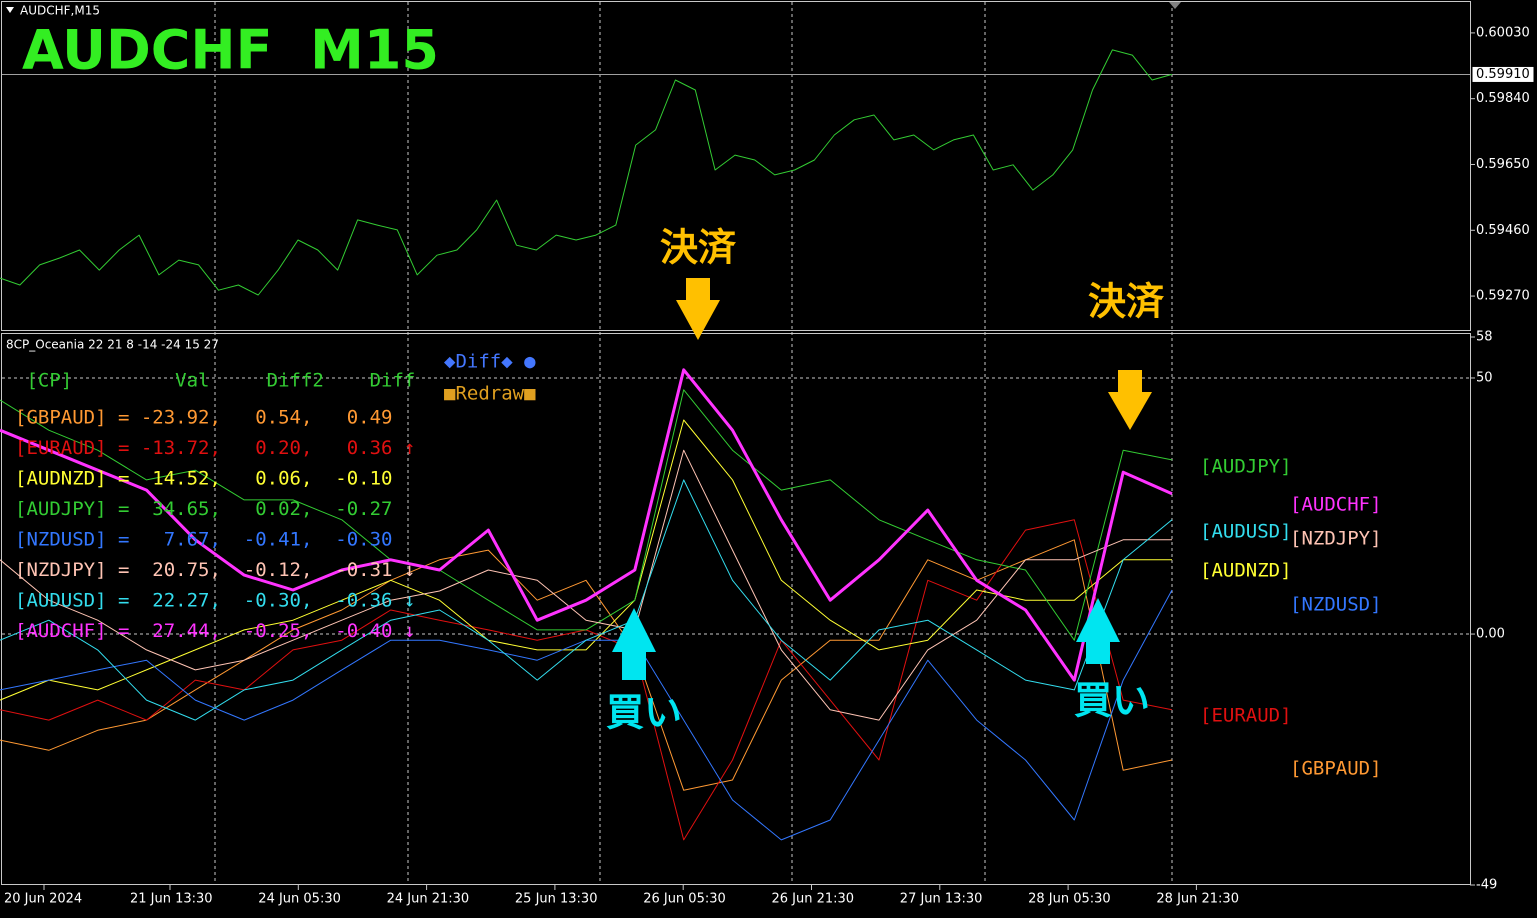 The height and width of the screenshot is (918, 1537). I want to click on symbol-label: AUDCHF,M15, so click(60, 11).